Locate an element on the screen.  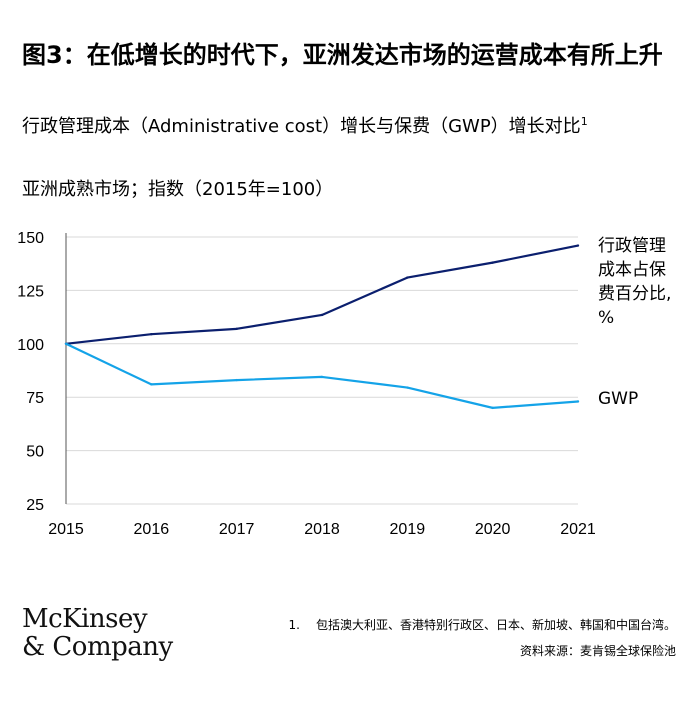
y-tick-label: 75 is located at coordinates (35, 398).